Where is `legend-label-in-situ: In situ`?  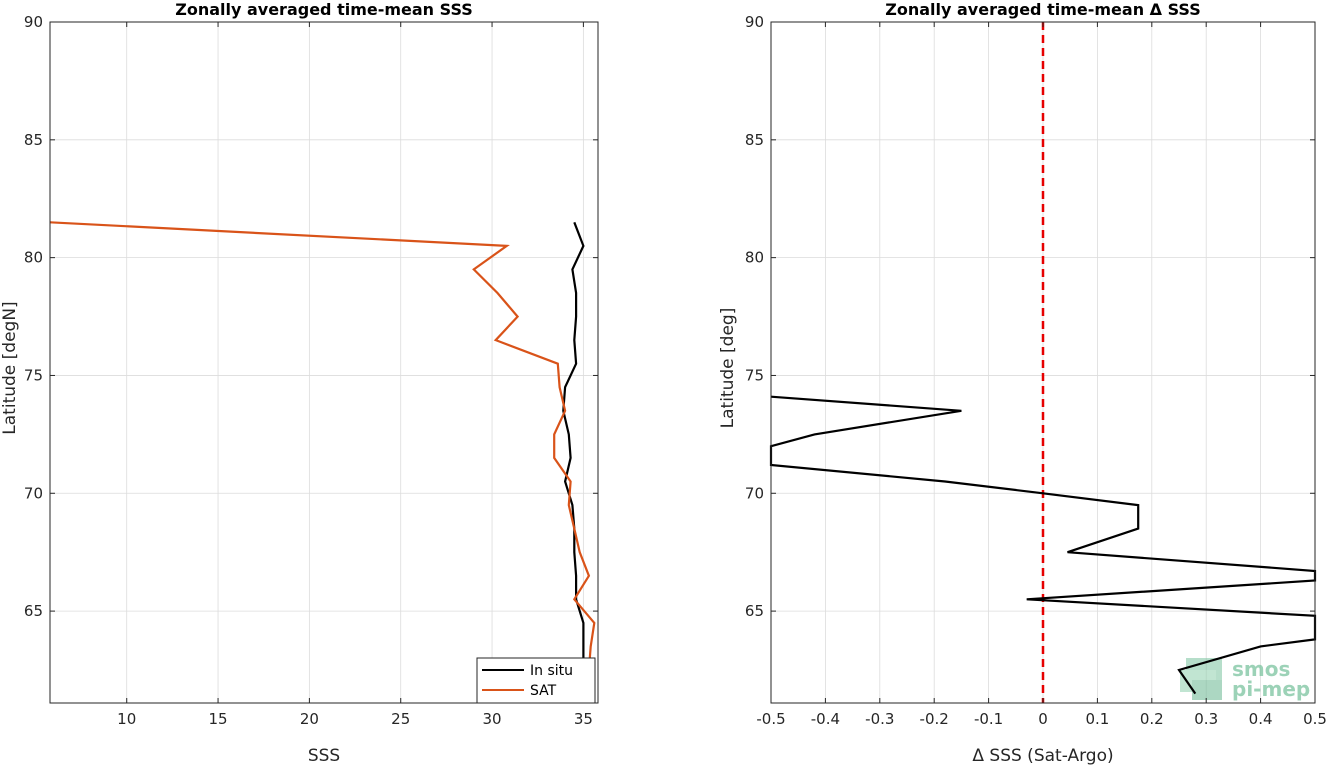 legend-label-in-situ: In situ is located at coordinates (551, 671).